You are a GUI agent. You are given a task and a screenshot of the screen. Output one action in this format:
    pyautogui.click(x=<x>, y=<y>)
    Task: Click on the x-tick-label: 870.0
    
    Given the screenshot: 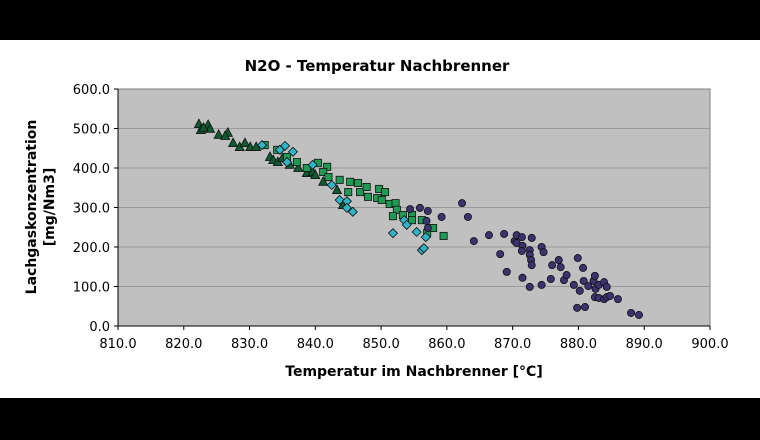 What is the action you would take?
    pyautogui.click(x=512, y=344)
    